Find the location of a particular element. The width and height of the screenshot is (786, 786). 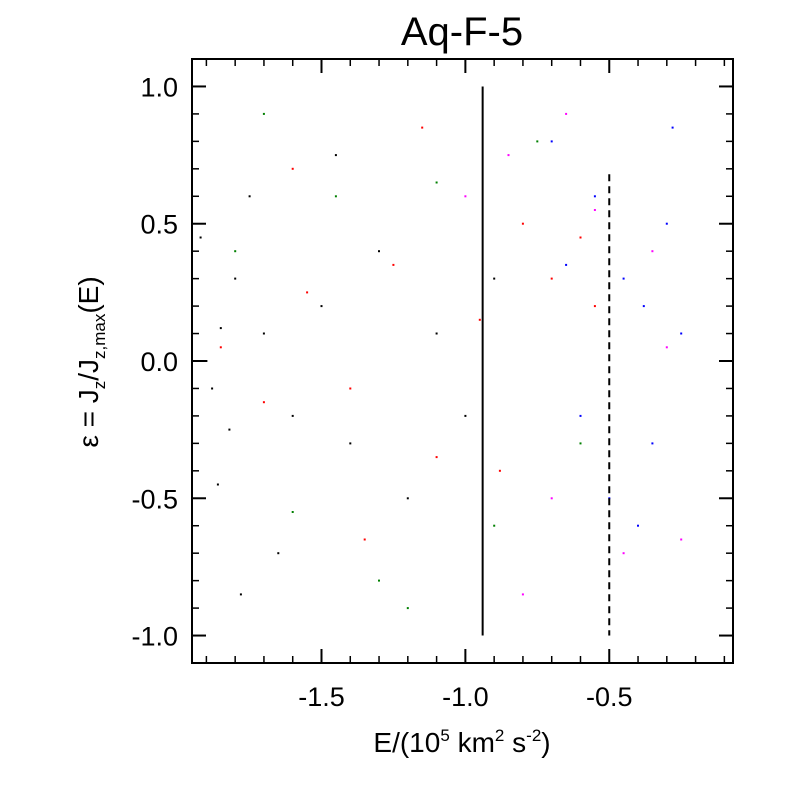

y-tick-label: -0.5 is located at coordinates (154, 499).